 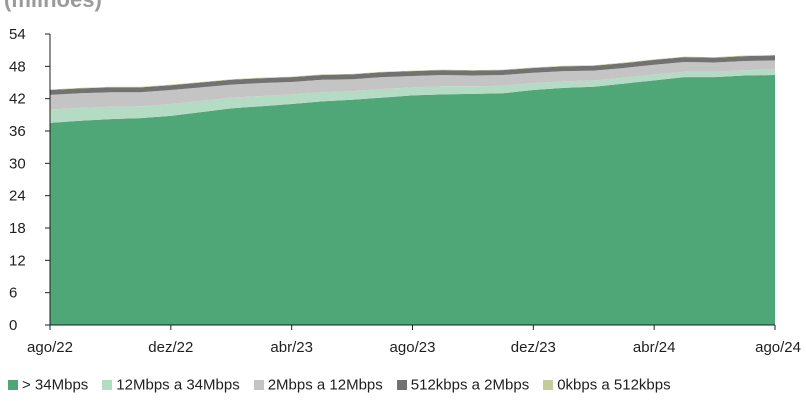 I want to click on legend-item-2mbps-a-12mbps: 2Mbps a 12Mbps, so click(x=318, y=385).